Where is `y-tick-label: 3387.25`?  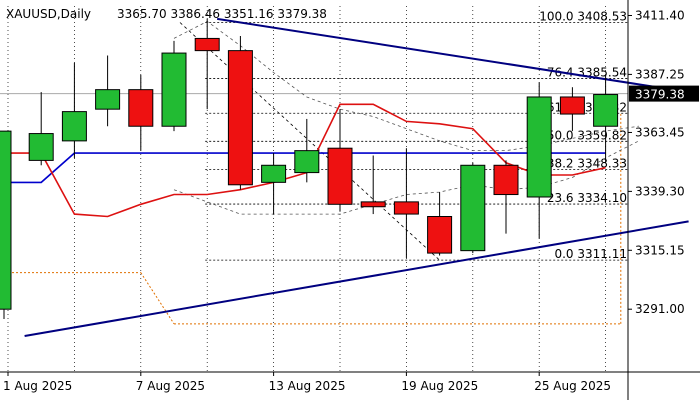 y-tick-label: 3387.25 is located at coordinates (660, 74).